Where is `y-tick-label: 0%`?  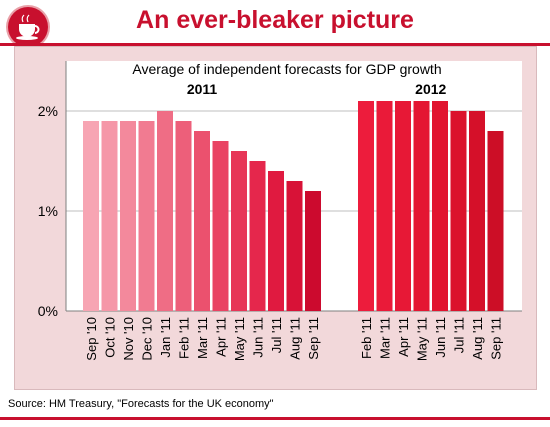
y-tick-label: 0% is located at coordinates (48, 311).